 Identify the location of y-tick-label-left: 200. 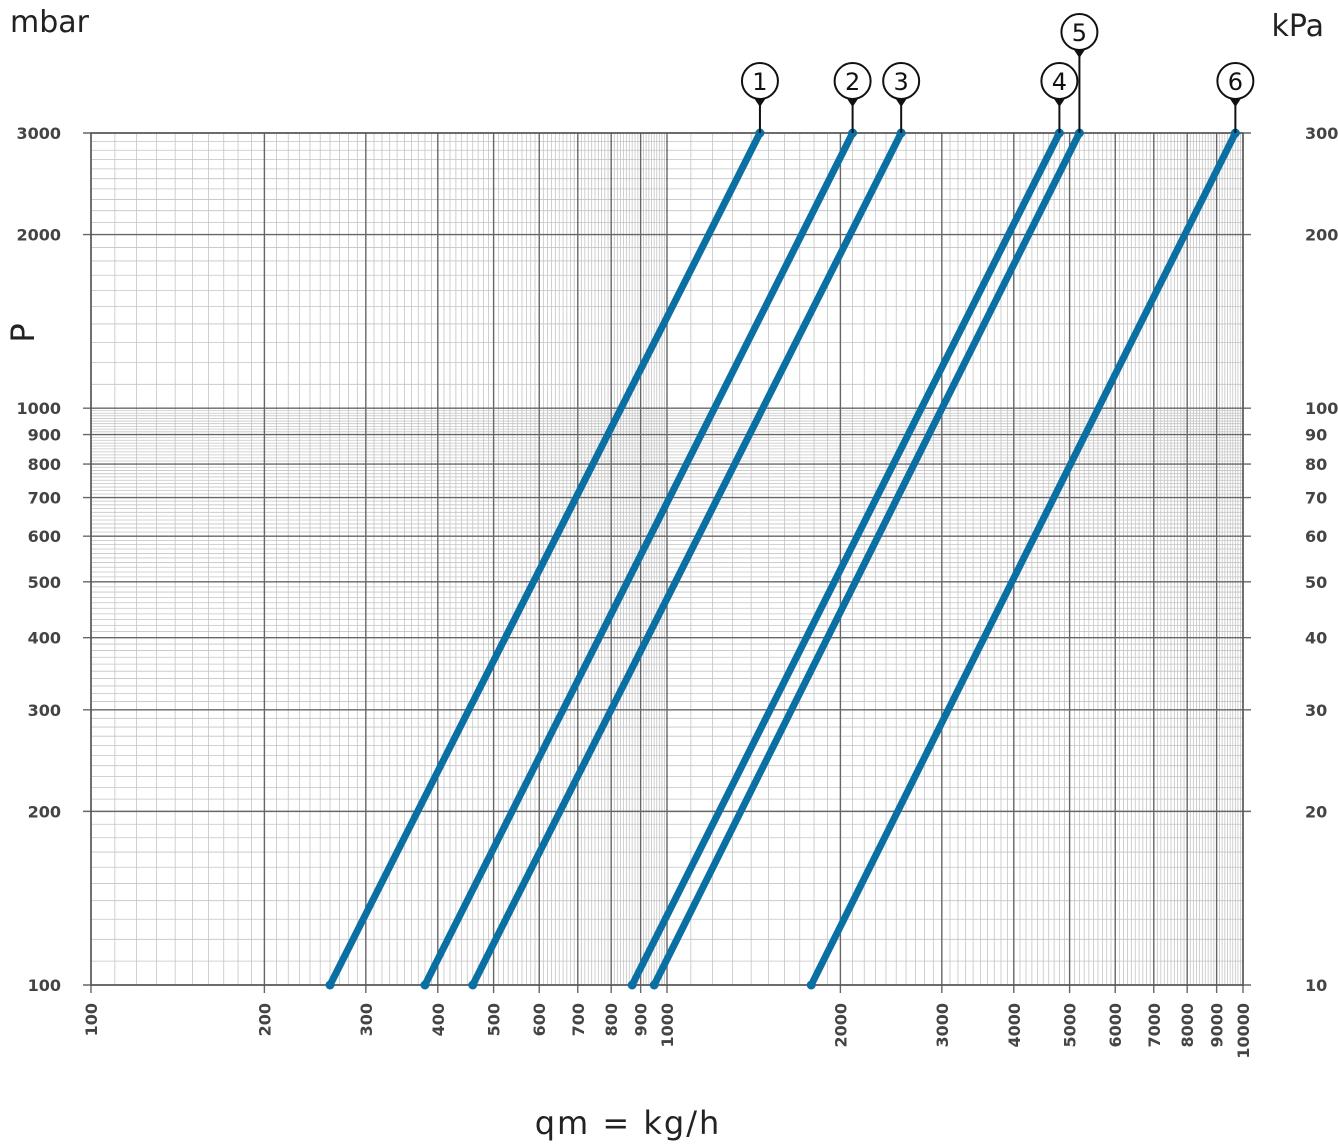
(44, 811).